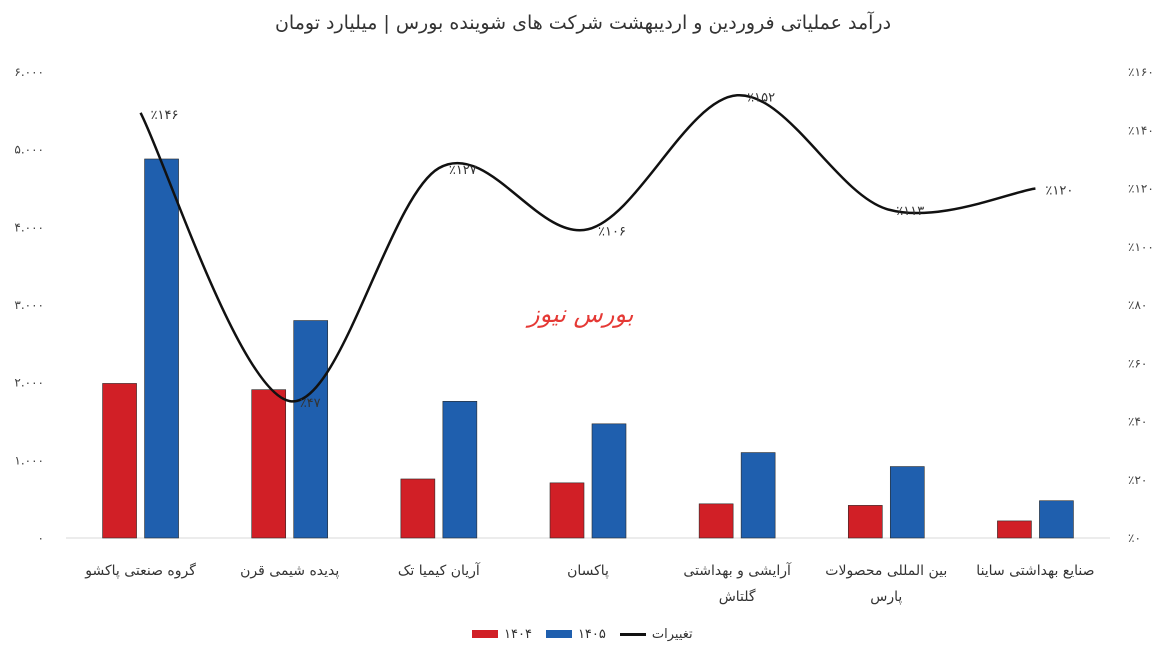 The image size is (1166, 648). Describe the element at coordinates (591, 634) in the screenshot. I see `legend-label-1405: ۱۴۰۵` at that location.